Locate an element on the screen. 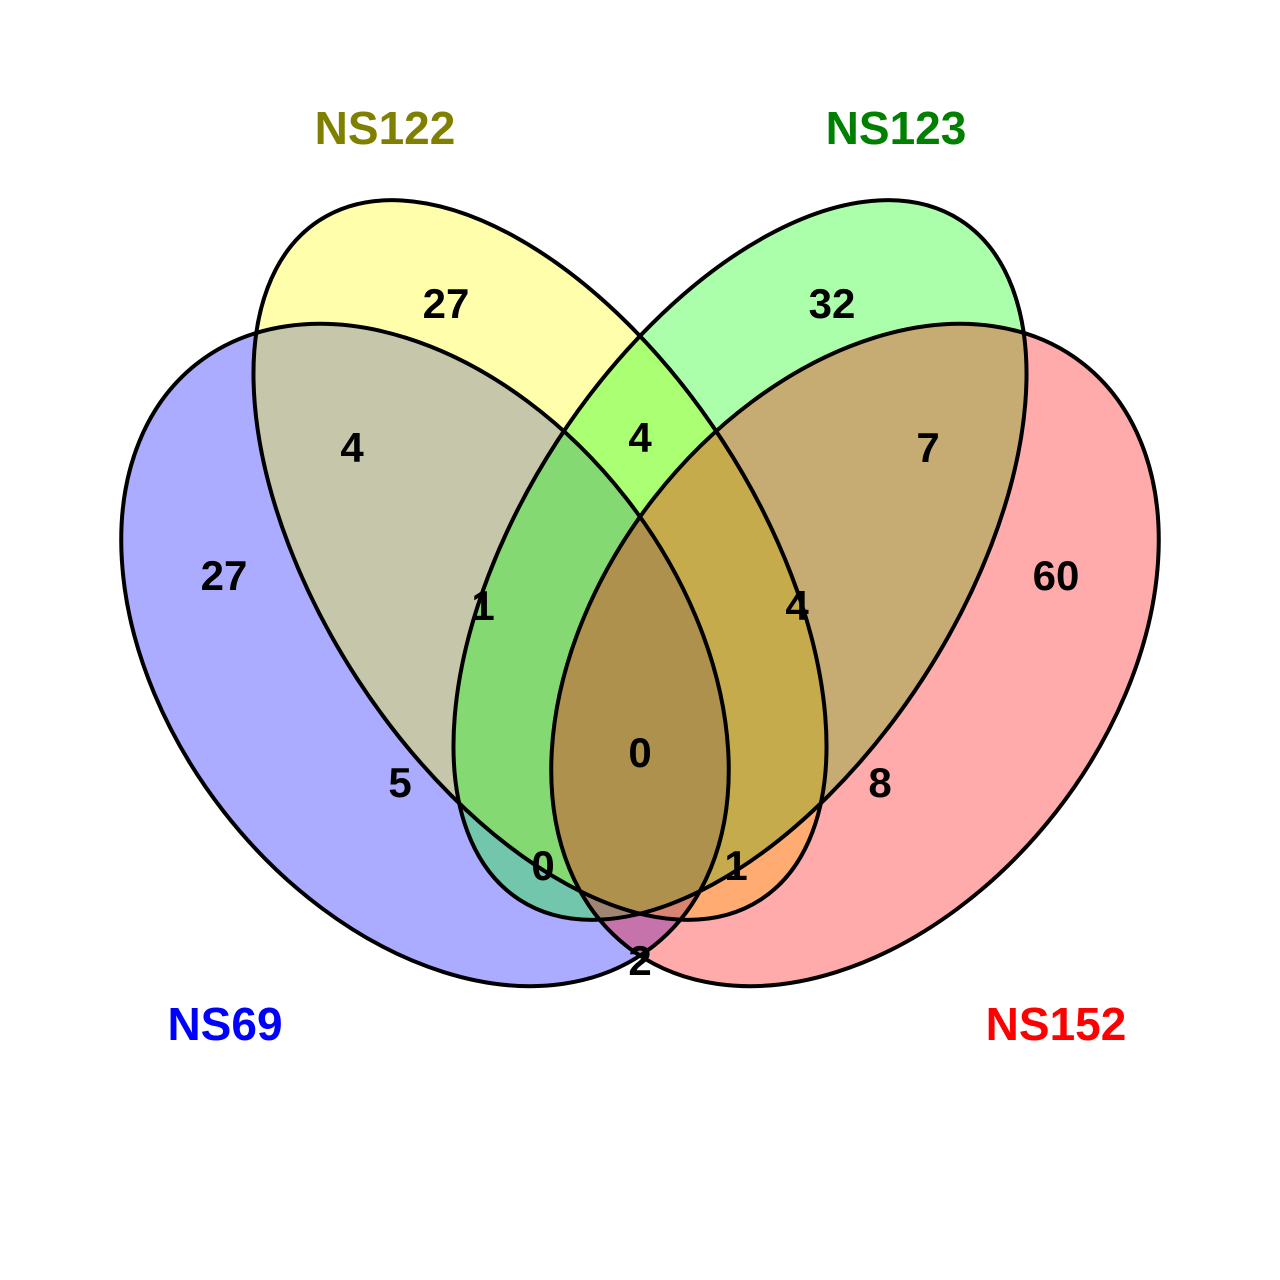 Image resolution: width=1280 pixels, height=1280 pixels. count-ns69-only: 27 is located at coordinates (224, 575).